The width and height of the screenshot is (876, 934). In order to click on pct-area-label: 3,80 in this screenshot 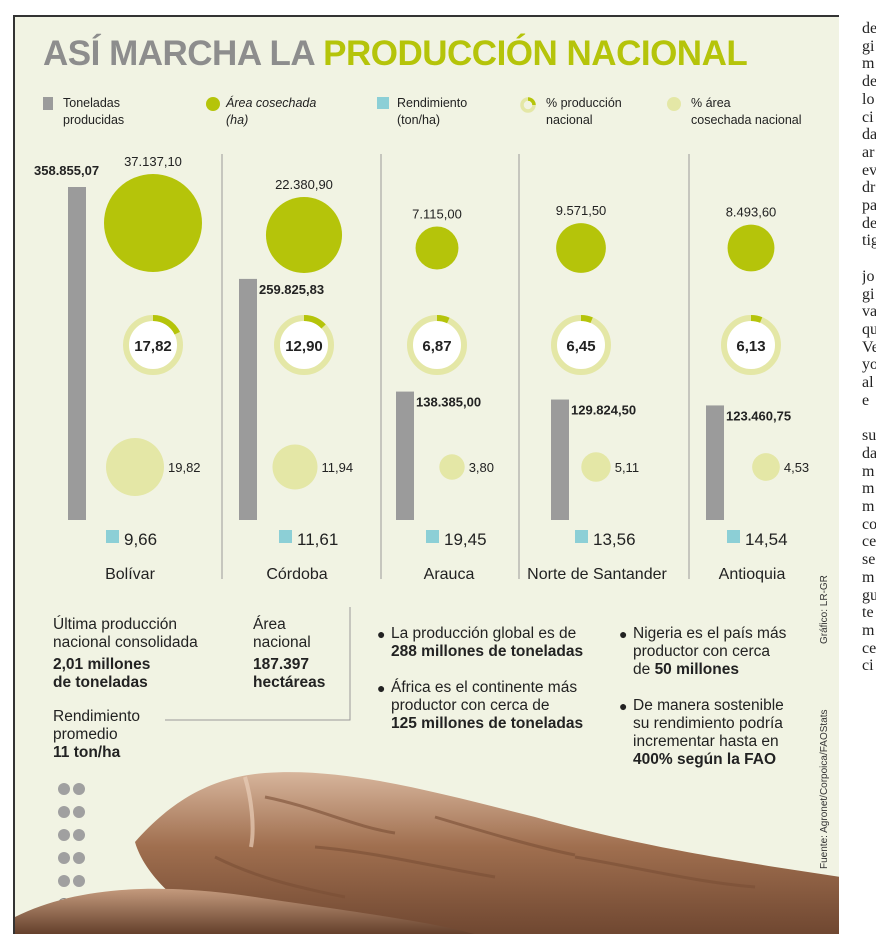, I will do `click(481, 467)`.